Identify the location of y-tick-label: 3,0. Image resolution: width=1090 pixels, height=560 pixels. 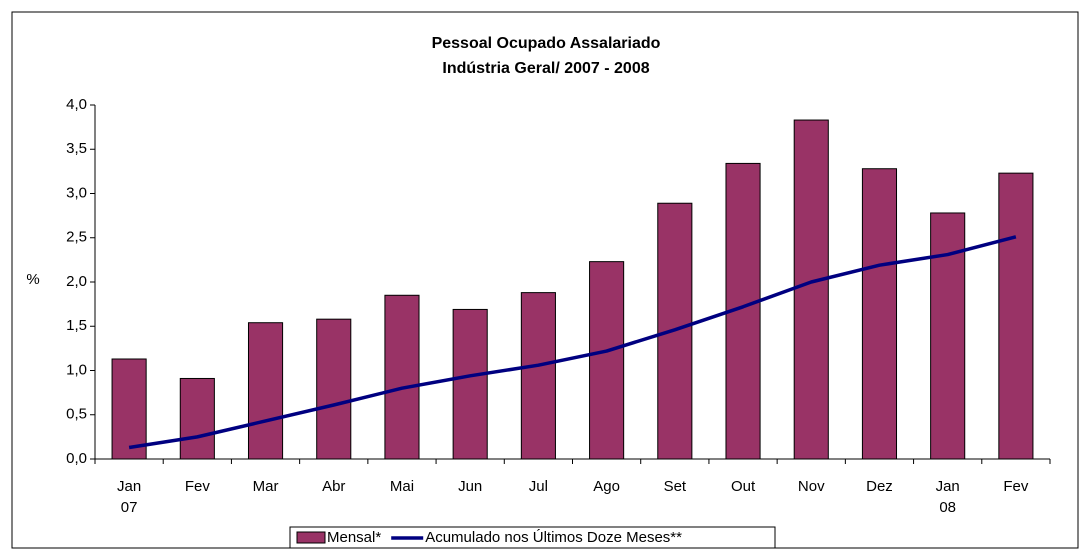
(76, 192).